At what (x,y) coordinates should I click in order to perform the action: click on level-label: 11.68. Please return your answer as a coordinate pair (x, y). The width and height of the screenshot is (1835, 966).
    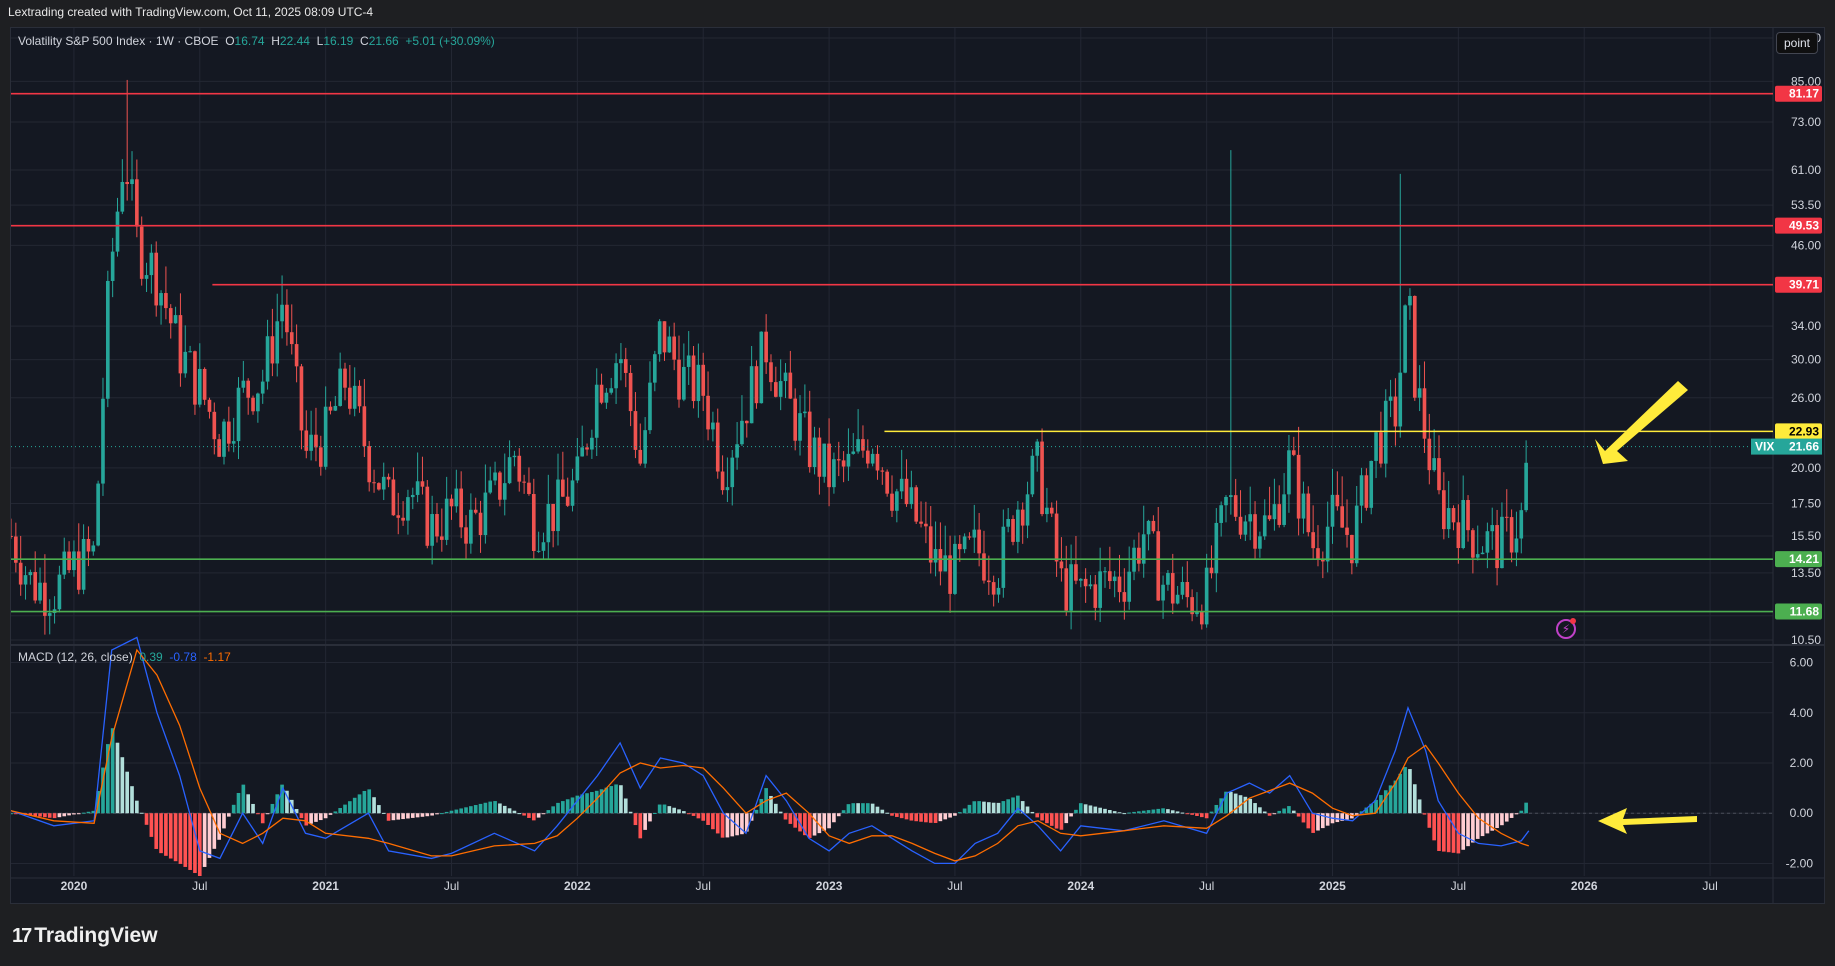
    Looking at the image, I should click on (1805, 612).